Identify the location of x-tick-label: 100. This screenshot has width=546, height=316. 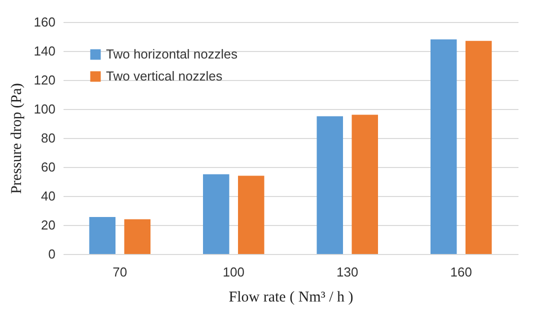
(233, 272).